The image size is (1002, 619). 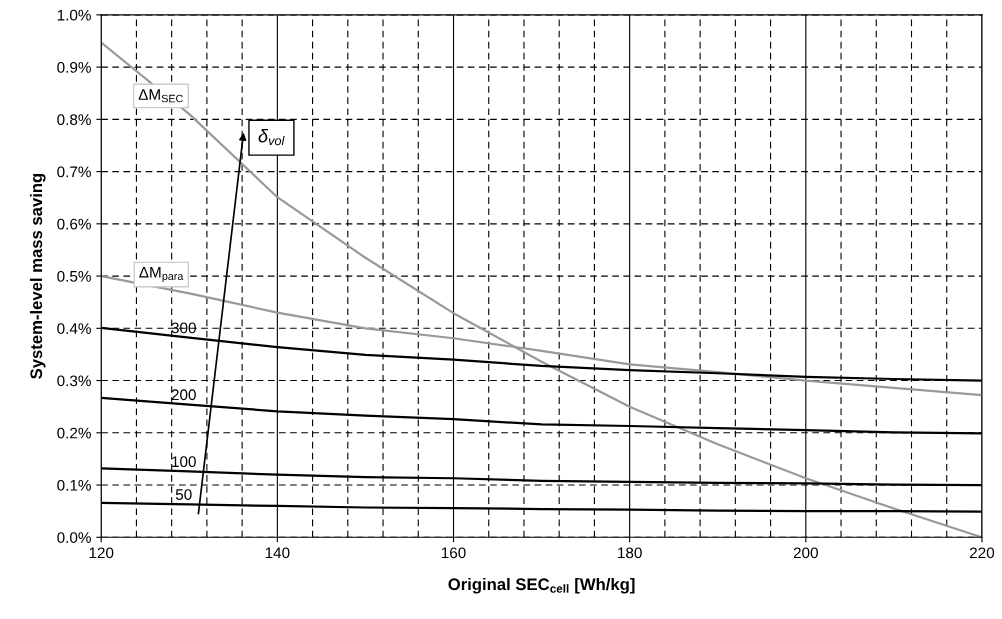 What do you see at coordinates (101, 553) in the screenshot?
I see `x-tick-label: 120` at bounding box center [101, 553].